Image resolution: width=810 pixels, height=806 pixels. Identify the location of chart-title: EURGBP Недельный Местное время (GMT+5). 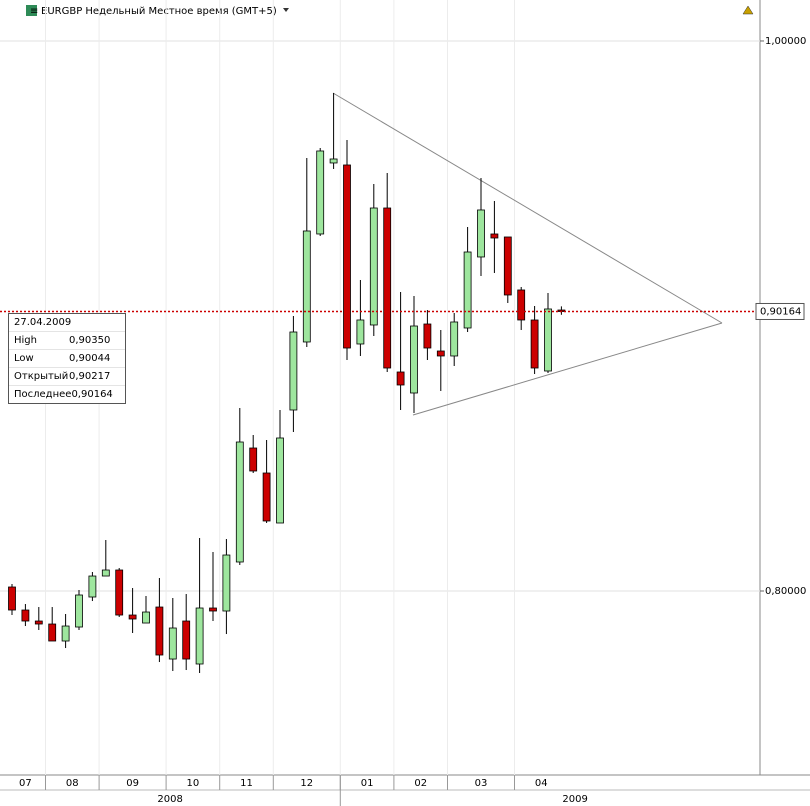
(159, 11).